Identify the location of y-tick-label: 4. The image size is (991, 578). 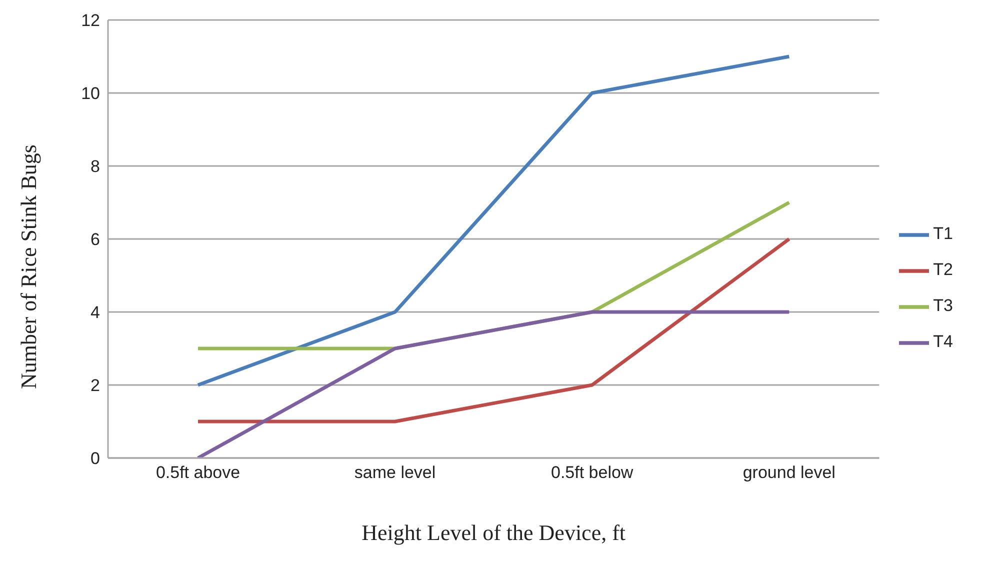
(95, 312).